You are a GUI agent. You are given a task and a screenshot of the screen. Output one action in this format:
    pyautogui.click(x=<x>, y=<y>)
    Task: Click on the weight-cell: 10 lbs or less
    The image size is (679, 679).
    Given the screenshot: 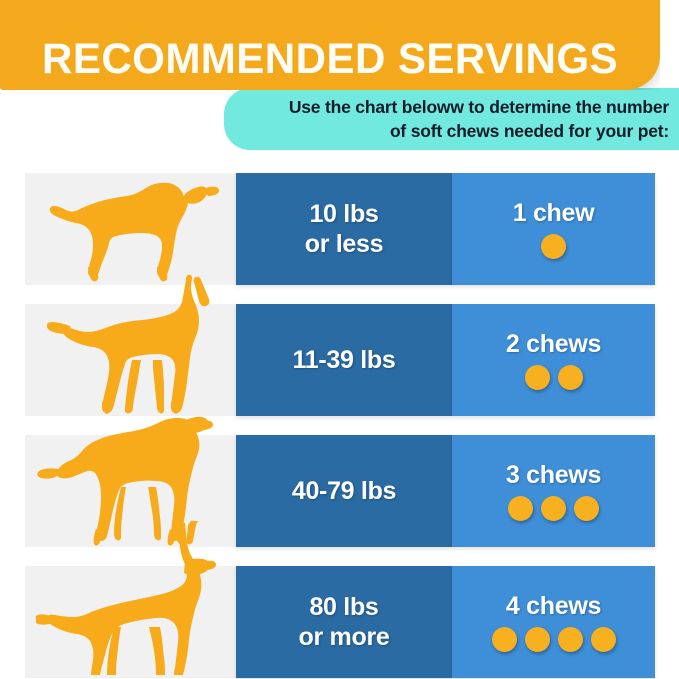 What is the action you would take?
    pyautogui.click(x=344, y=229)
    